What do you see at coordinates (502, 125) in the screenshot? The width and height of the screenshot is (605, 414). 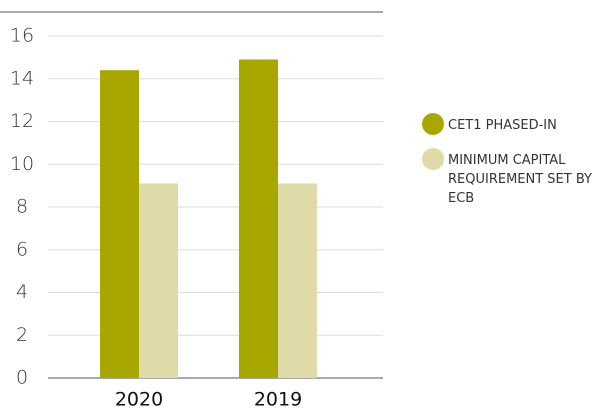 I see `legend-label: CET1 PHASED-IN` at bounding box center [502, 125].